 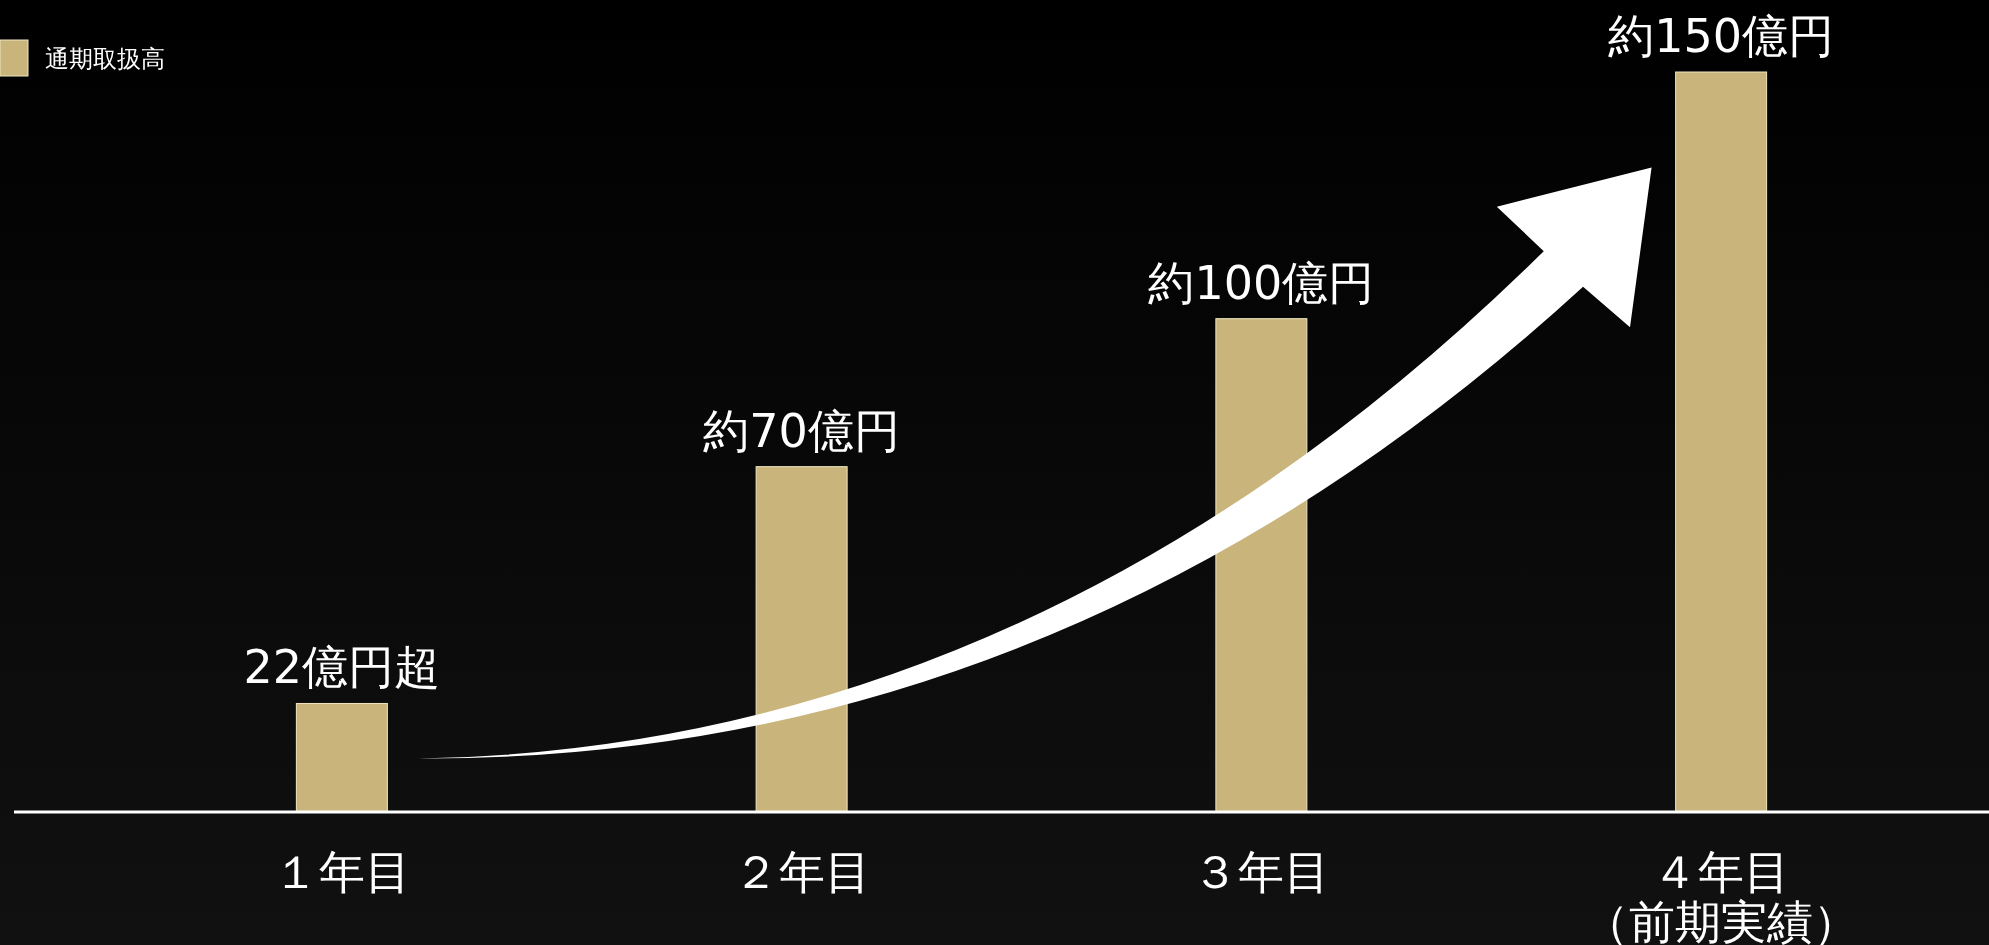 I want to click on data-label: 22億円超, so click(x=342, y=667).